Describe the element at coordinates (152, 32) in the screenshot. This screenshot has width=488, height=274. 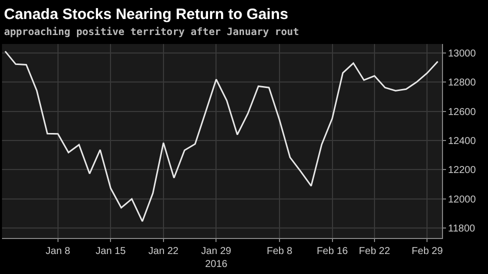
I see `chart-subtitle: approaching positive territory after January rout` at that location.